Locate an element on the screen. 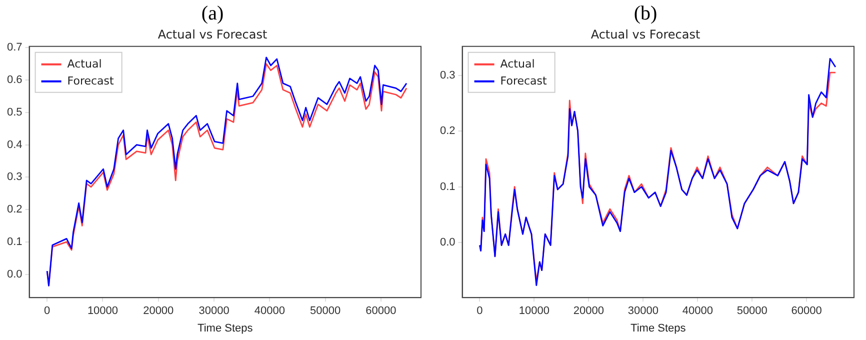  y-tick-label: 0.7 is located at coordinates (14, 48).